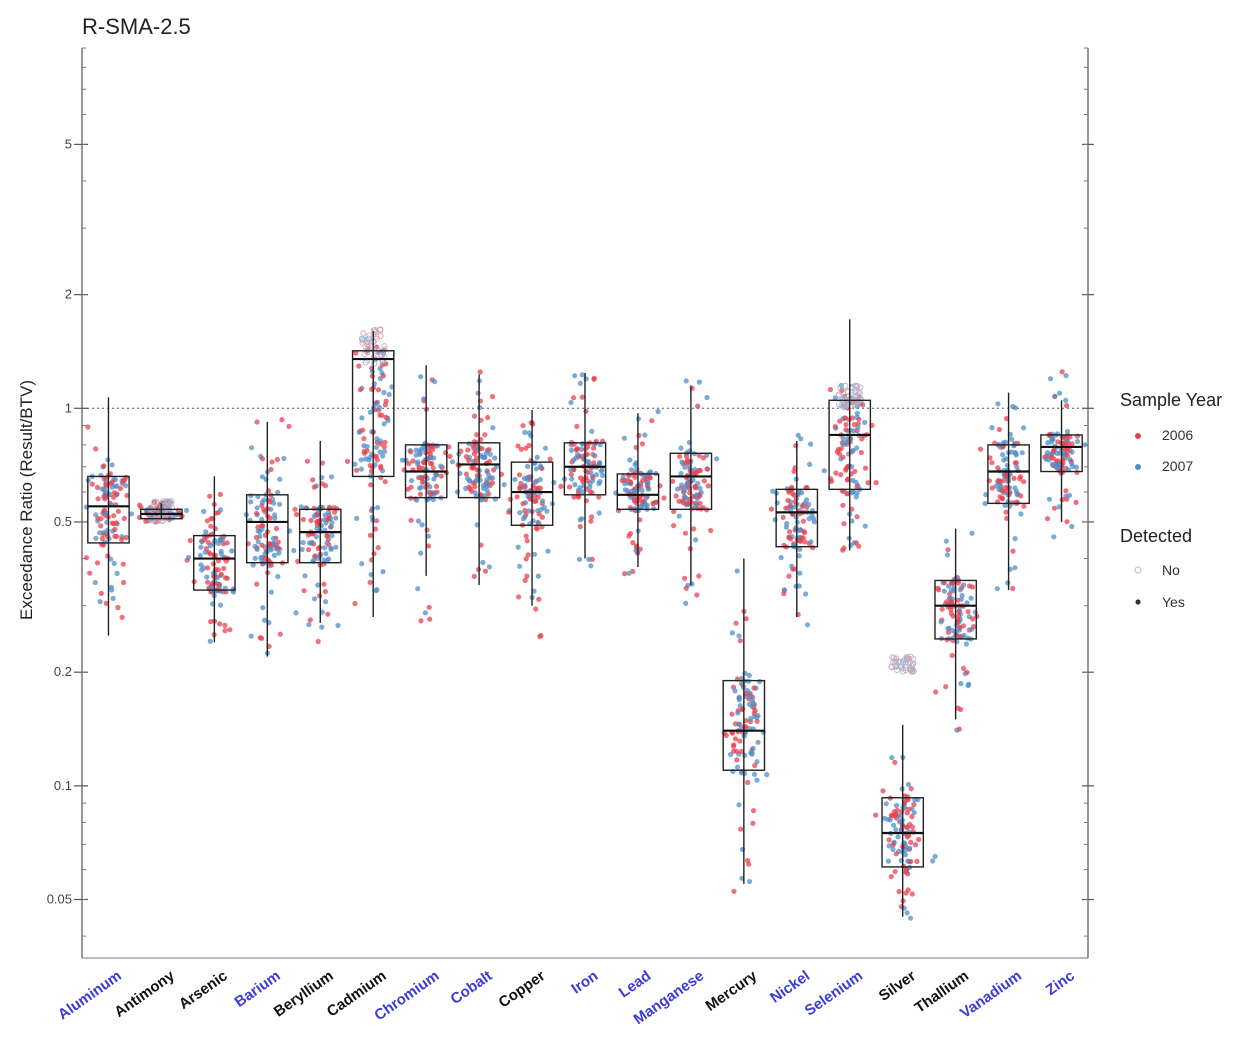  Describe the element at coordinates (797, 518) in the screenshot. I see `box-nickel` at that location.